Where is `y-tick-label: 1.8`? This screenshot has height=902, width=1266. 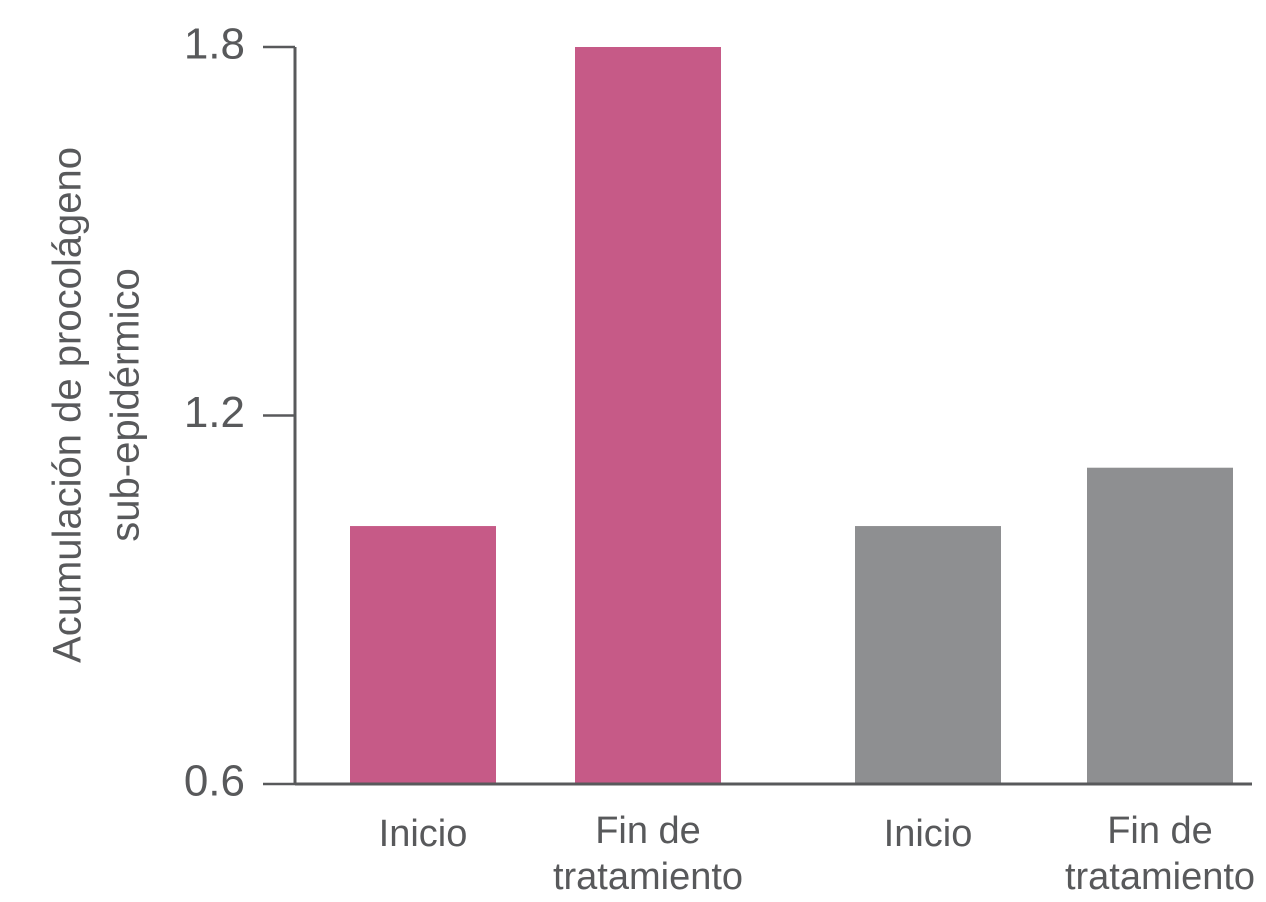
y-tick-label: 1.8 is located at coordinates (214, 44).